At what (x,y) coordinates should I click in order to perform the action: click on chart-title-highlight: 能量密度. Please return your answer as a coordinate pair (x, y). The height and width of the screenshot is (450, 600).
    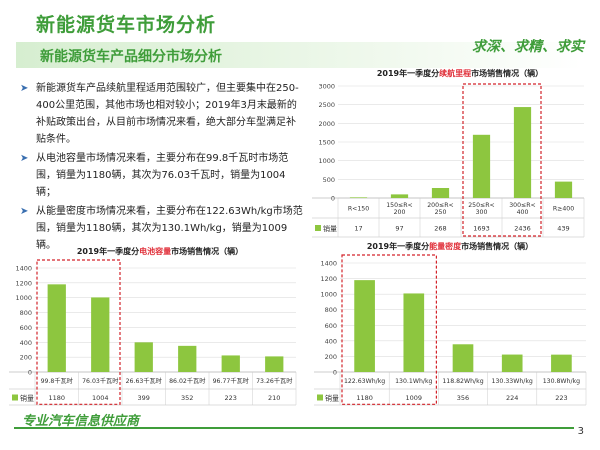
    Looking at the image, I should click on (445, 246).